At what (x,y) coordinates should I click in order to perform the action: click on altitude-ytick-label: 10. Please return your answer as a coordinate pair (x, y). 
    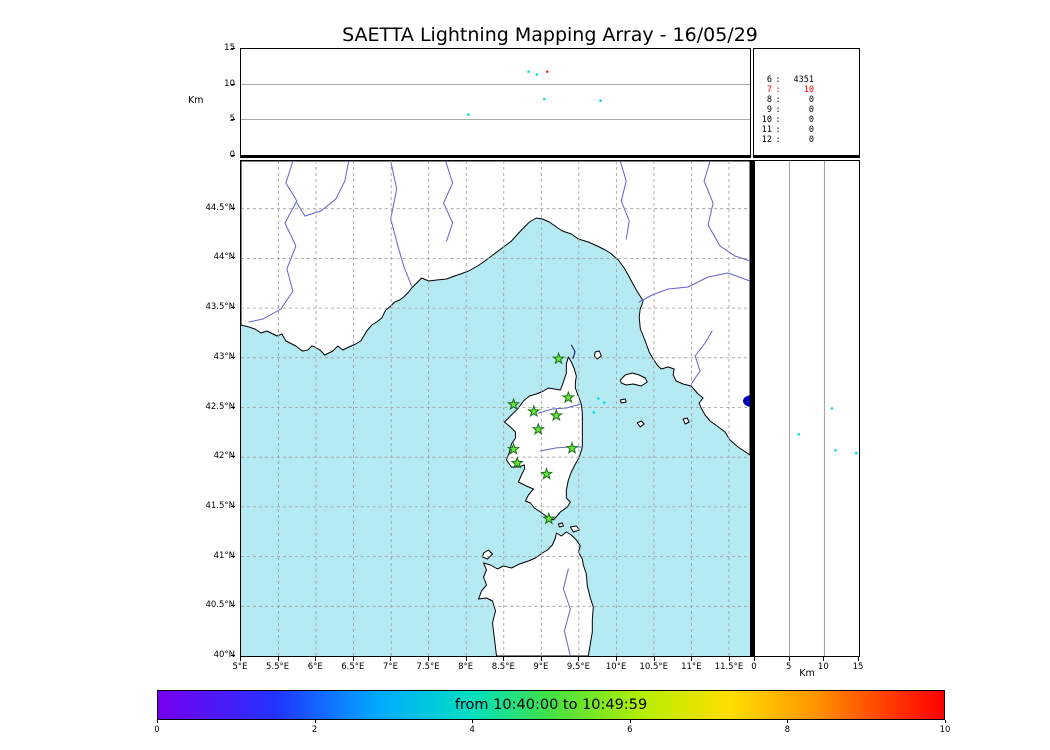
    Looking at the image, I should click on (229, 83).